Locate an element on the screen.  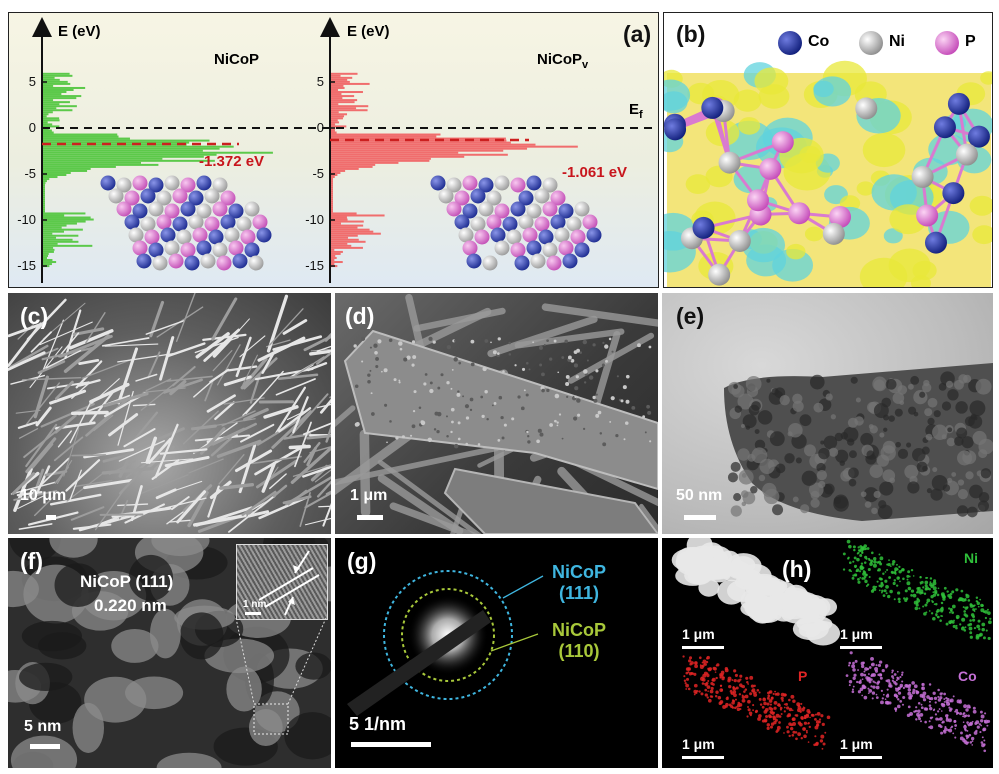
isosurface-blob is located at coordinates (980, 205).